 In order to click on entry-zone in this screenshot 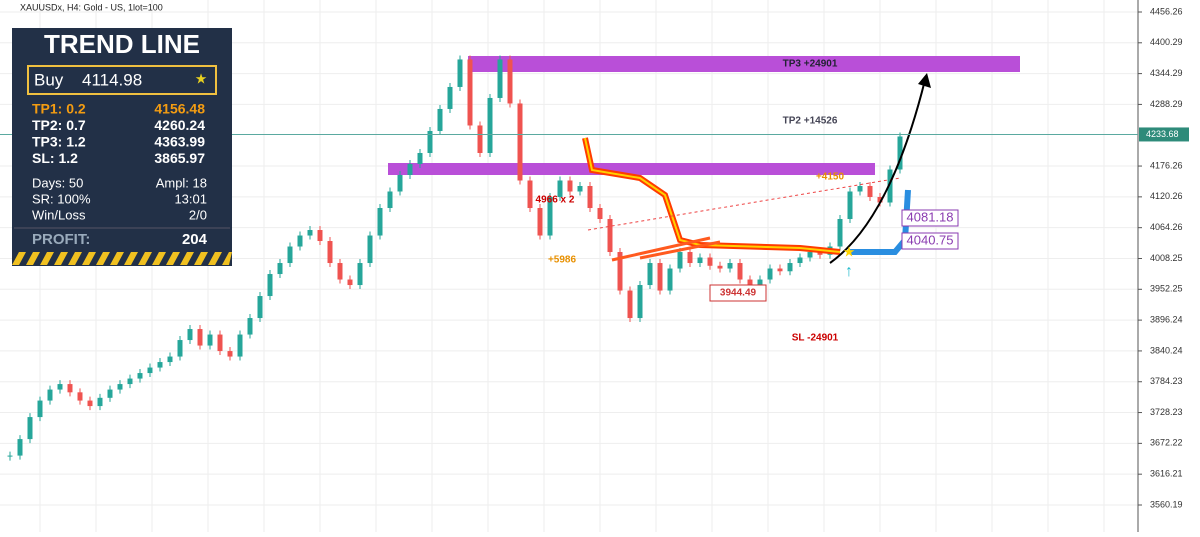, I will do `click(631, 169)`.